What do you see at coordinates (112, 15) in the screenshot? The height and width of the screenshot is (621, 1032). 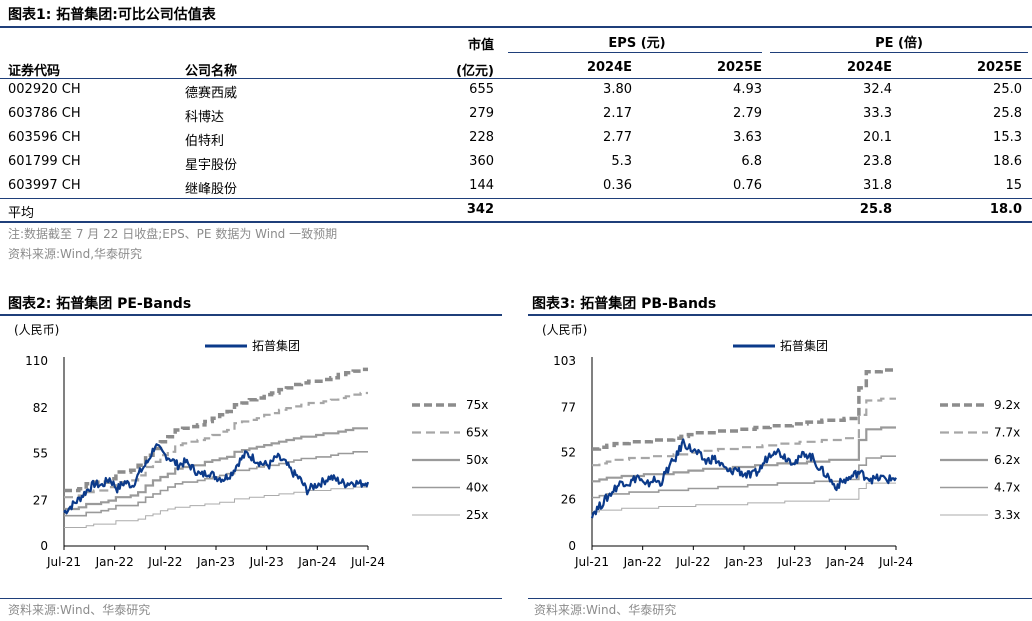 I see `table-title: 图表1: 拓普集团:可比公司估值表` at bounding box center [112, 15].